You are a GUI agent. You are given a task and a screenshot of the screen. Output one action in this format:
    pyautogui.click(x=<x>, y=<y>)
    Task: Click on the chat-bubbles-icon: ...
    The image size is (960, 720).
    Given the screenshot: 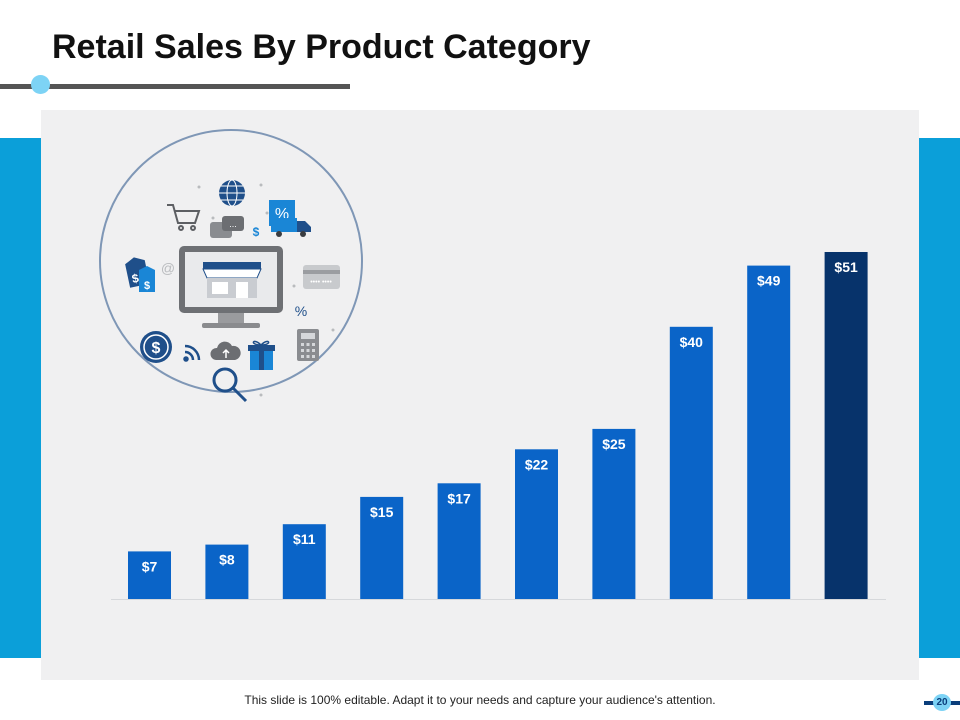 What is the action you would take?
    pyautogui.click(x=227, y=227)
    